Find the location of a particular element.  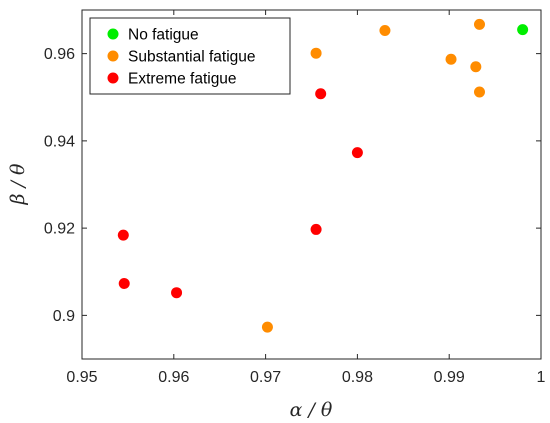

x-tick-label: 1 is located at coordinates (541, 377).